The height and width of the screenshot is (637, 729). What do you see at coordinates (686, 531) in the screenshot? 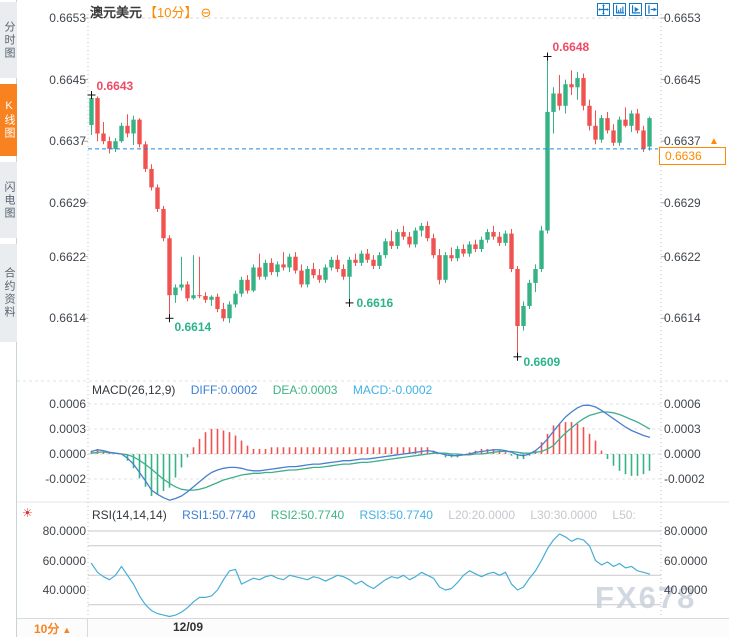
I see `rsi-y-tick-right: 80.0000` at bounding box center [686, 531].